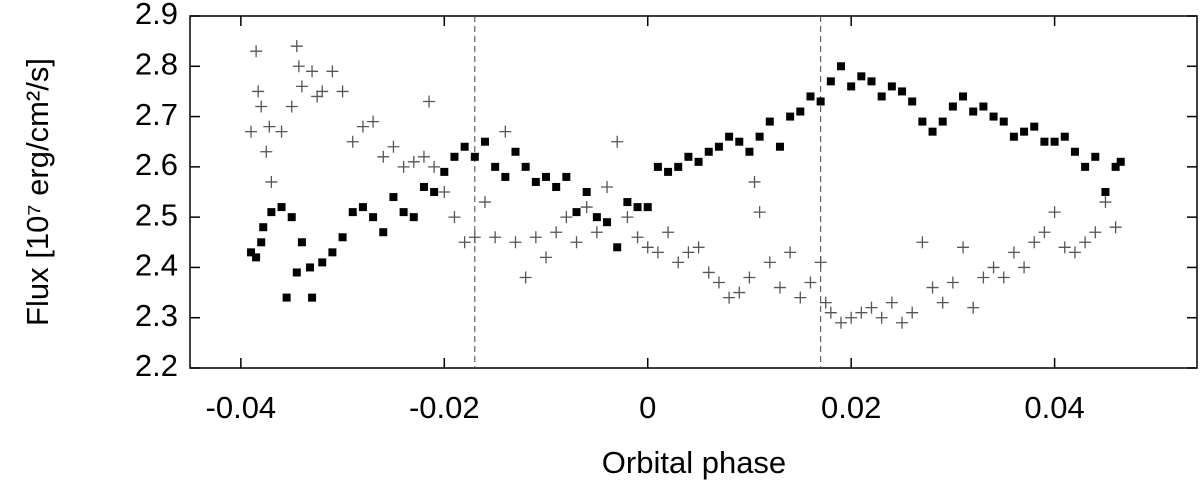  Describe the element at coordinates (1054, 407) in the screenshot. I see `x-tick-label: 0.04` at that location.